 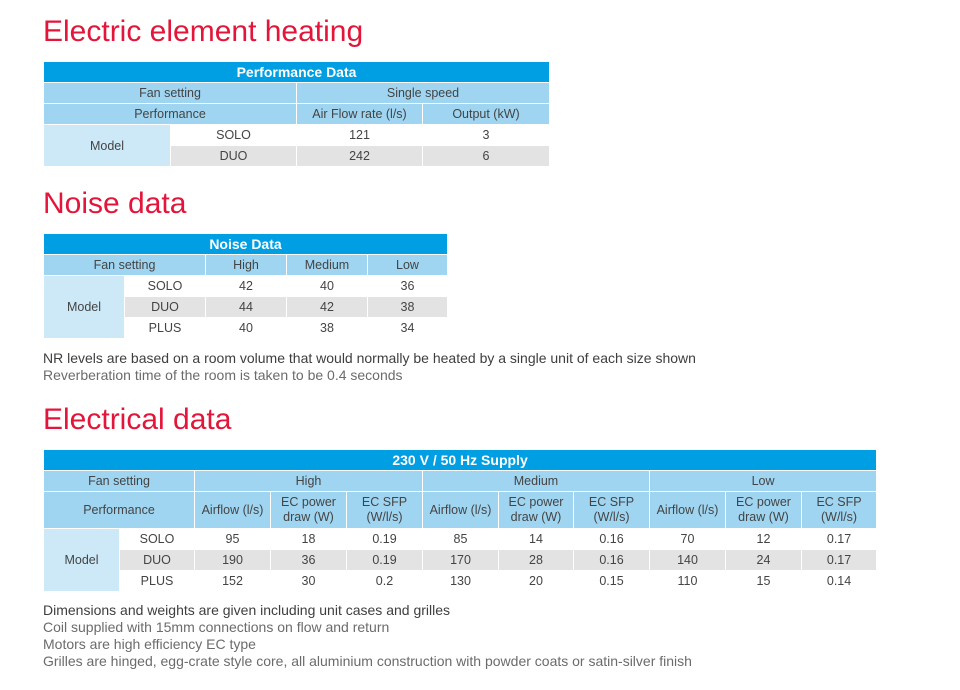 I want to click on table-cell: 95, so click(x=232, y=539).